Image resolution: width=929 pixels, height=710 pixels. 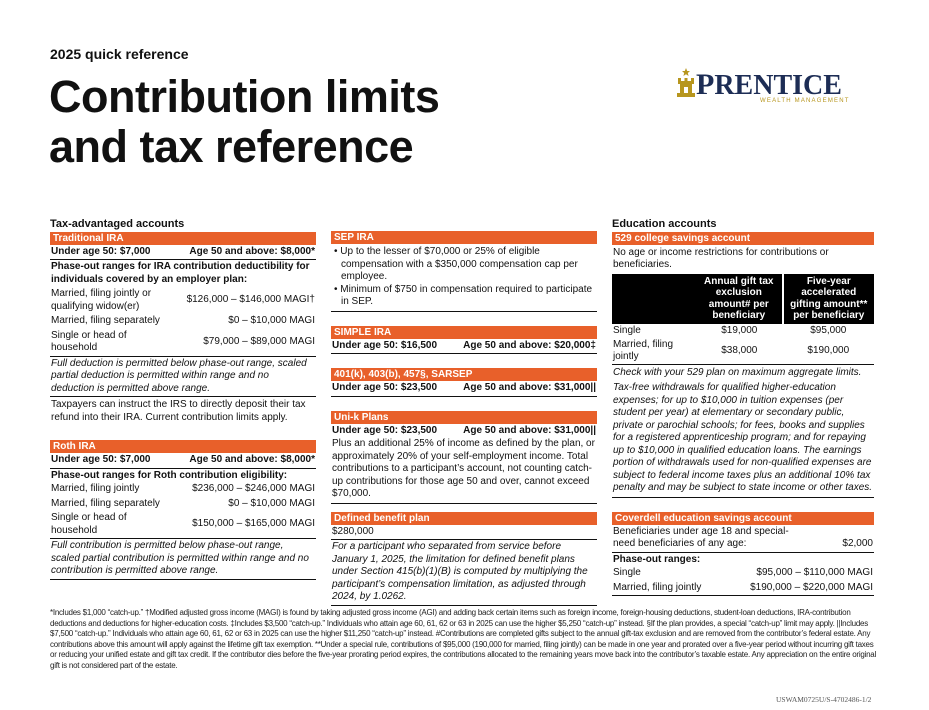 What do you see at coordinates (464, 374) in the screenshot?
I see `401k-header: 401(k), 403(b), 457§, SARSEP` at bounding box center [464, 374].